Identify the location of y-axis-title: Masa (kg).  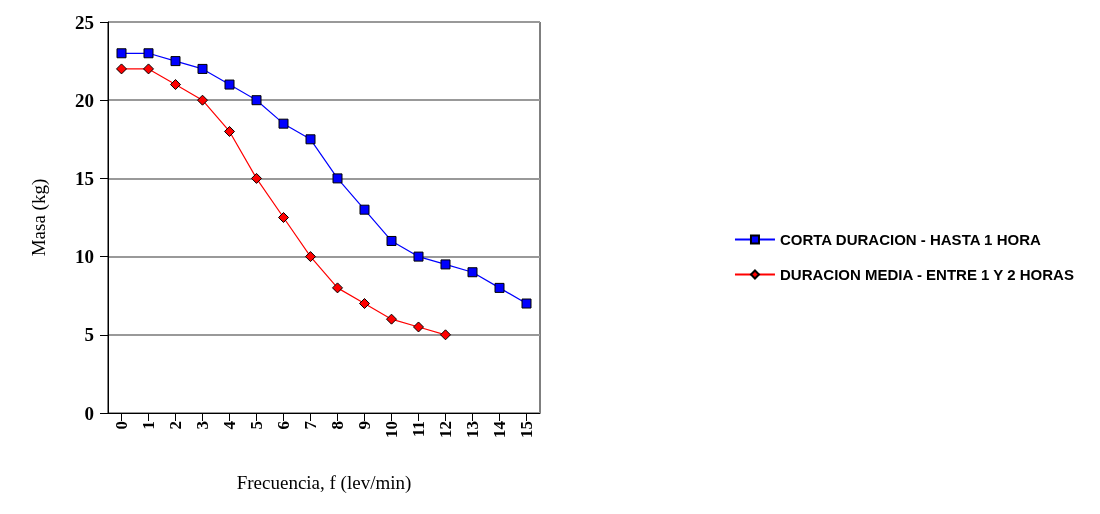
(39, 217).